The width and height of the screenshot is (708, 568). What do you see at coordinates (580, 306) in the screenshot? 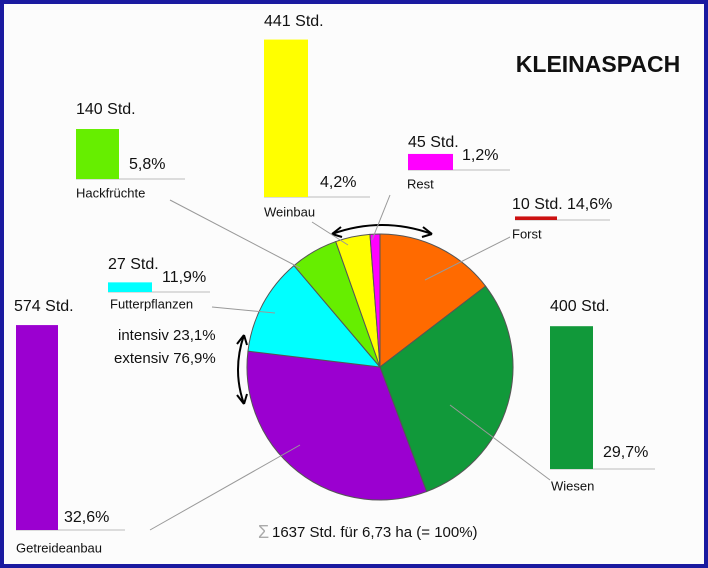
I see `hours-label: 400 Std.` at bounding box center [580, 306].